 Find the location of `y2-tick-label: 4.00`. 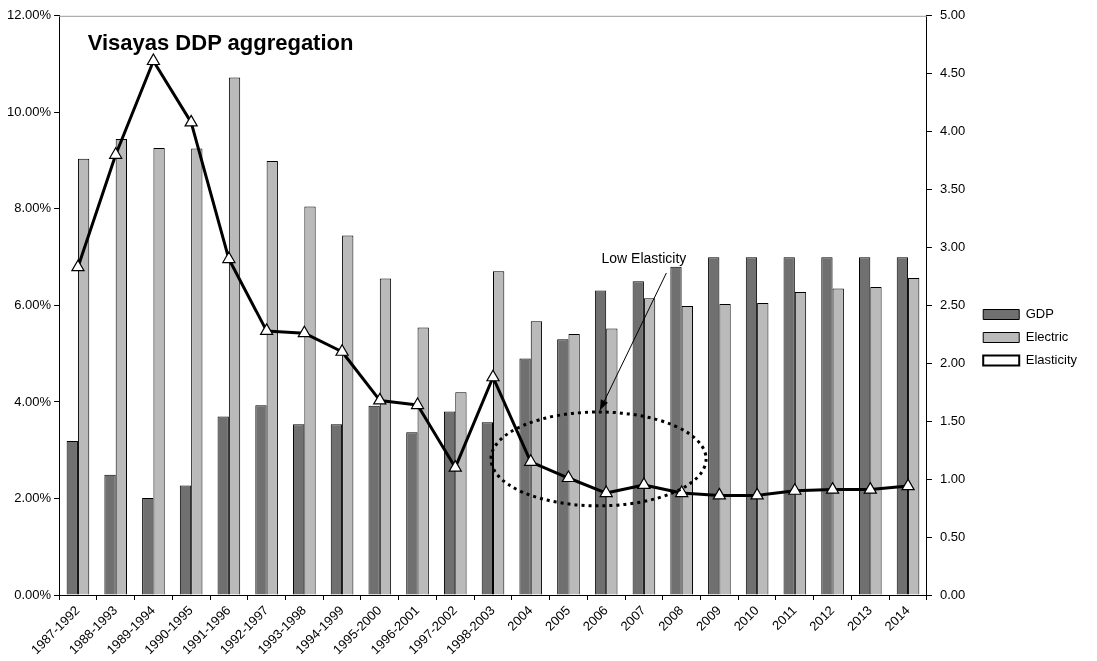

y2-tick-label: 4.00 is located at coordinates (952, 131).